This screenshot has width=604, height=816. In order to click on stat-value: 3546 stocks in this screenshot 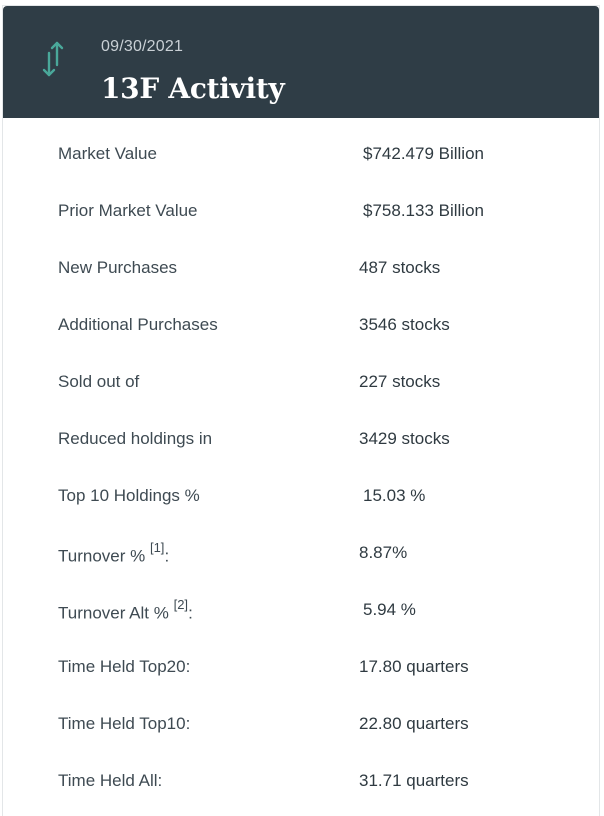, I will do `click(404, 324)`.